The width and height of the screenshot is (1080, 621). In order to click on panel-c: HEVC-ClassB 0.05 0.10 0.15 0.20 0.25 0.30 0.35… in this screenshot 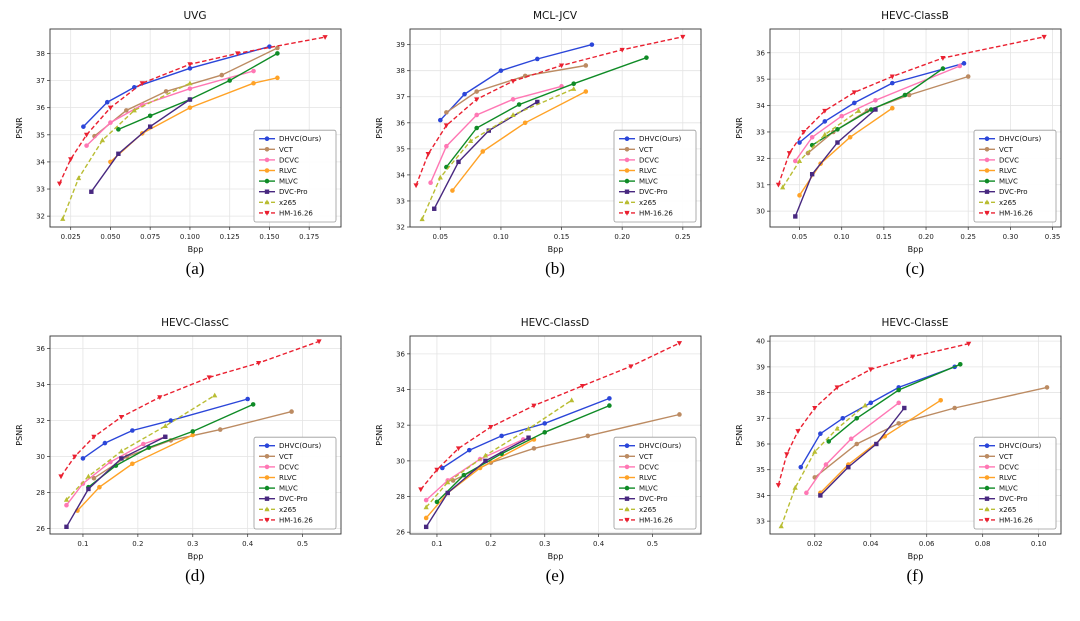, I will do `click(900, 144)`.